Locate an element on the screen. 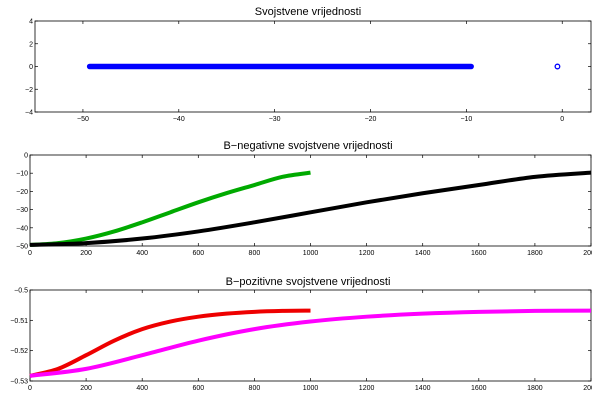 This screenshot has height=398, width=592. y-tick-label: −0.53 is located at coordinates (19, 382).